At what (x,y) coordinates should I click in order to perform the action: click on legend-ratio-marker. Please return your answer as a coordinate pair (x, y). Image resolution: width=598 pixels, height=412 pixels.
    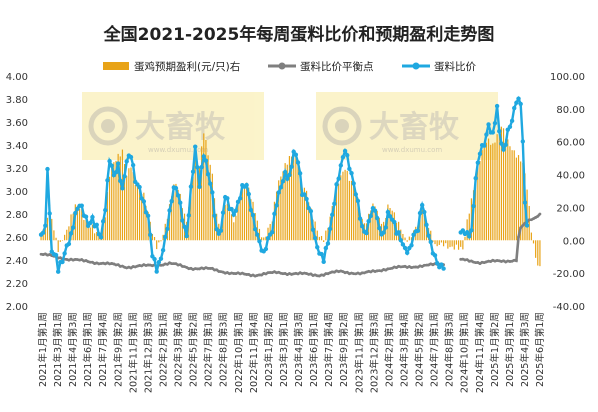
    Looking at the image, I should click on (416, 66).